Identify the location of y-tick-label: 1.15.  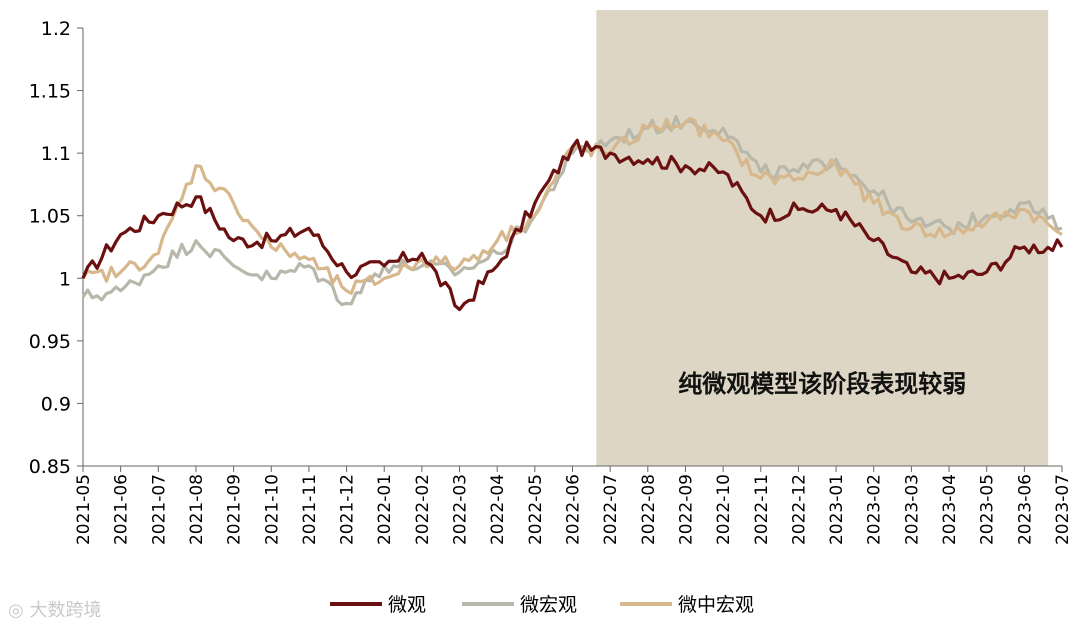
(50, 92).